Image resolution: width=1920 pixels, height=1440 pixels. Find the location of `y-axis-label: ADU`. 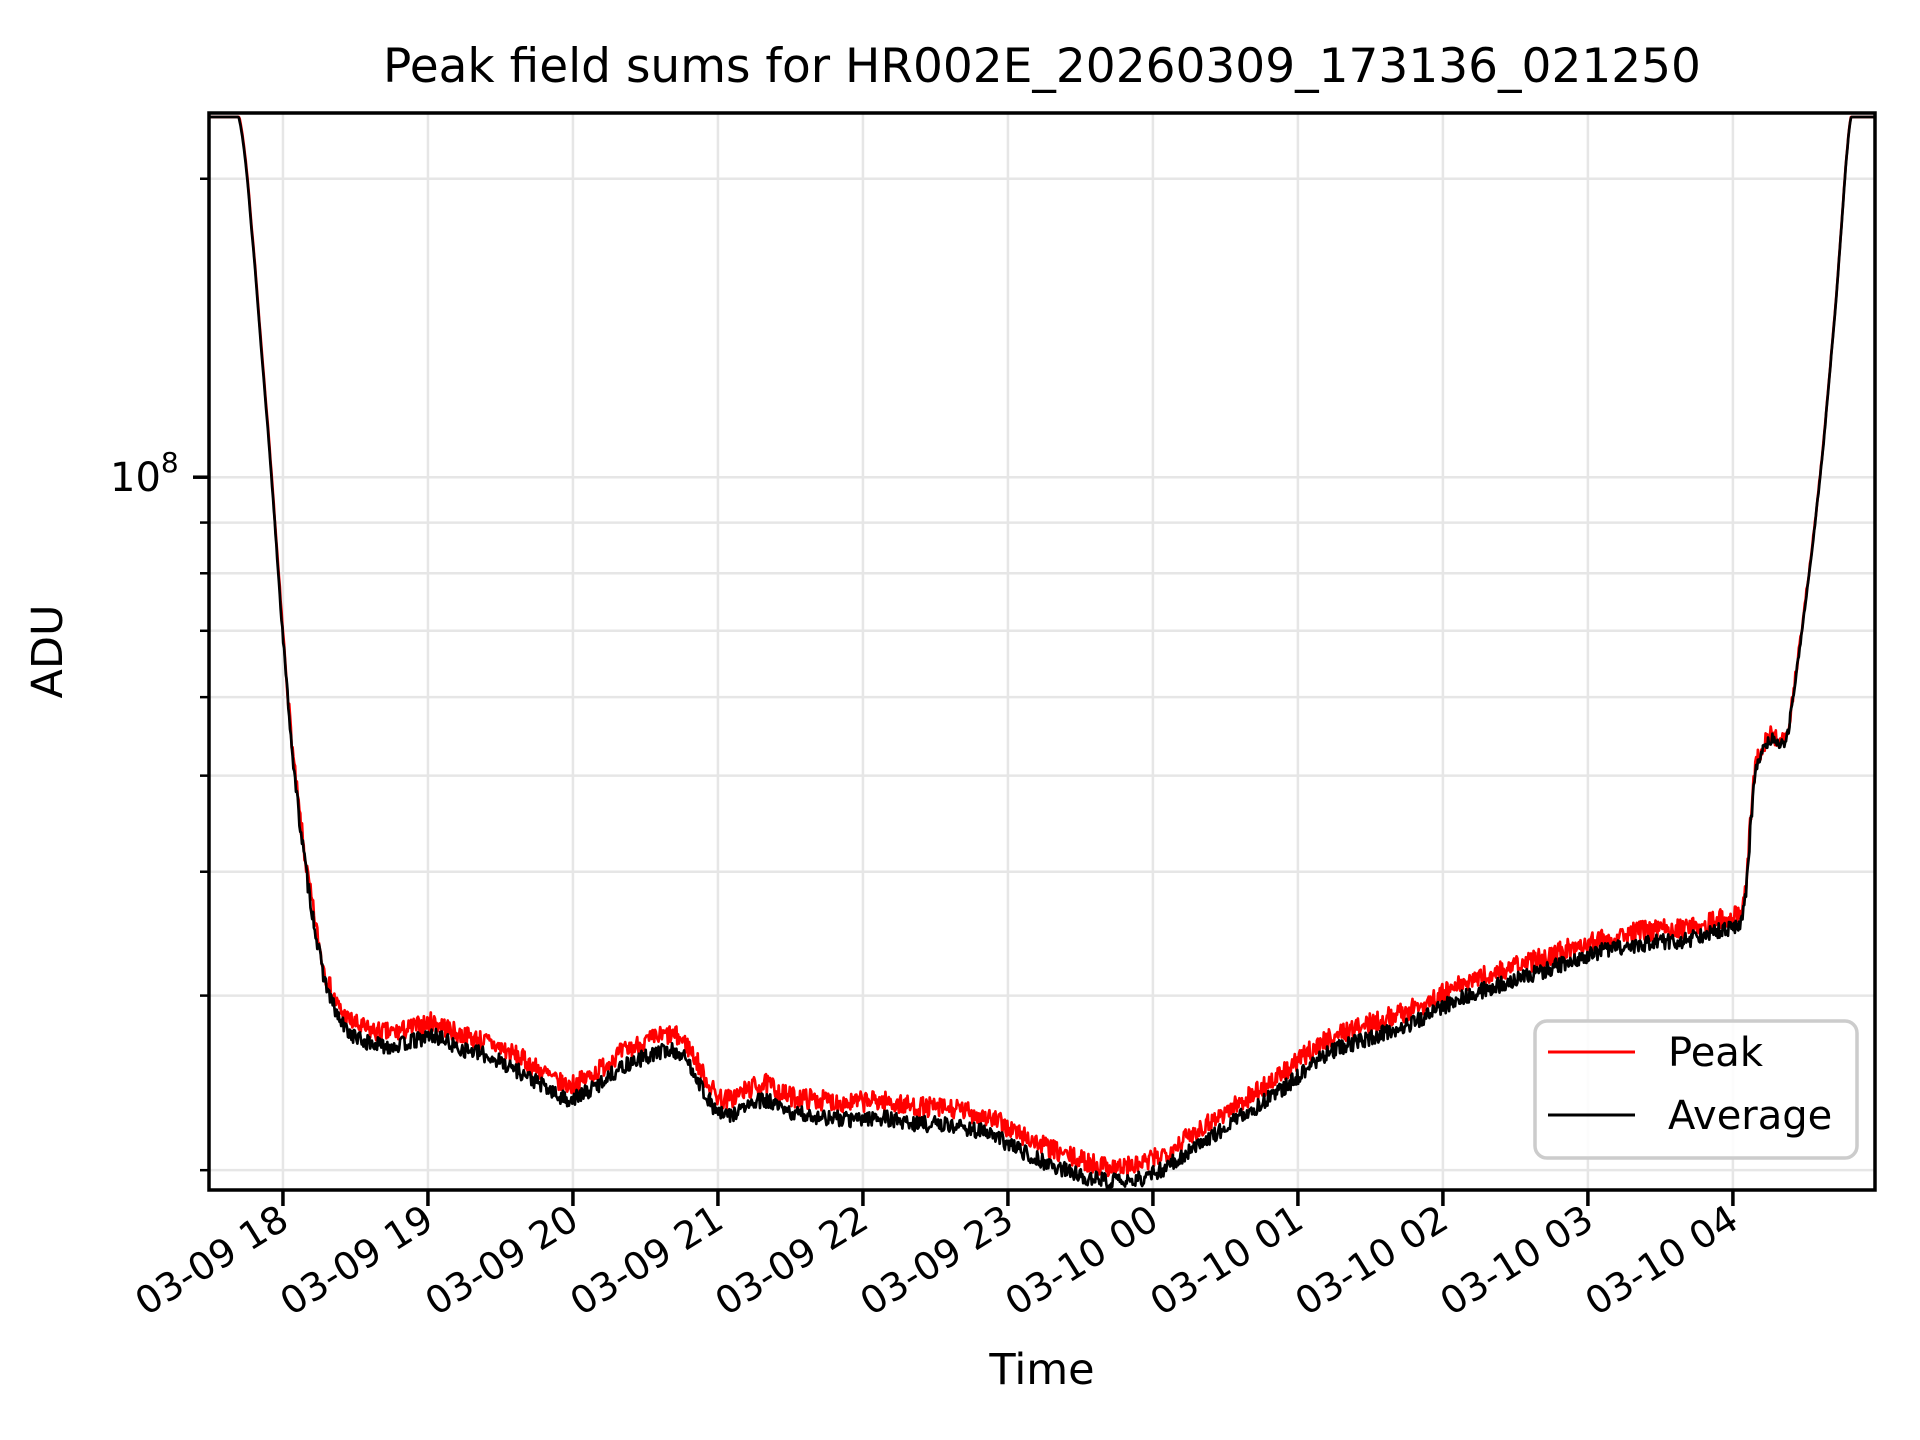

y-axis-label: ADU is located at coordinates (48, 652).